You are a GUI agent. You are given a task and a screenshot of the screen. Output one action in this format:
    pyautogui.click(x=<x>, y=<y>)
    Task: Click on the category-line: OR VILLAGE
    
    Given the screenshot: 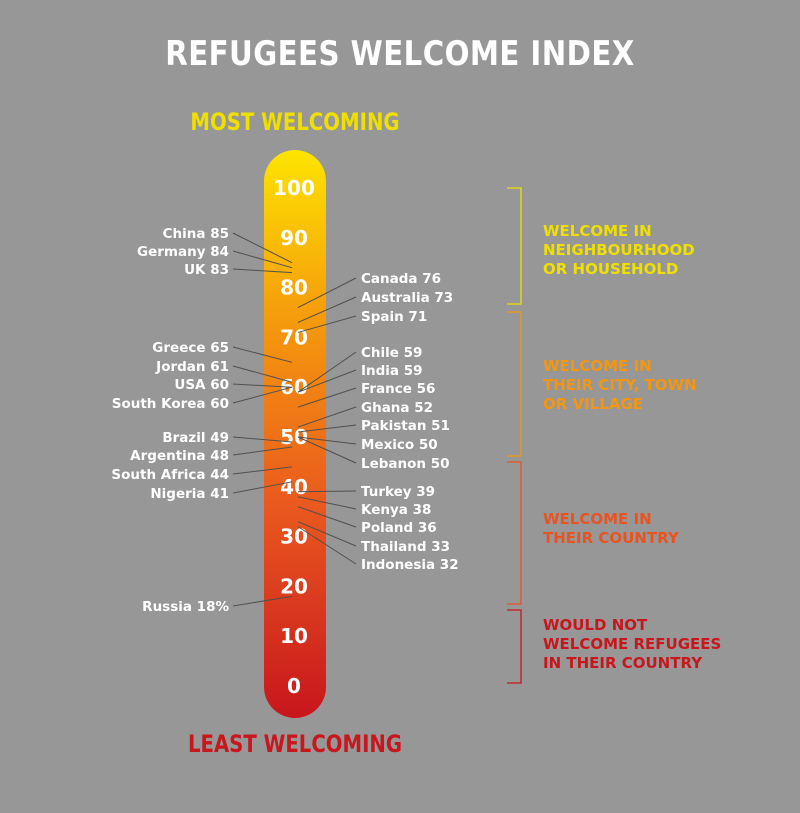 What is the action you would take?
    pyautogui.click(x=593, y=404)
    